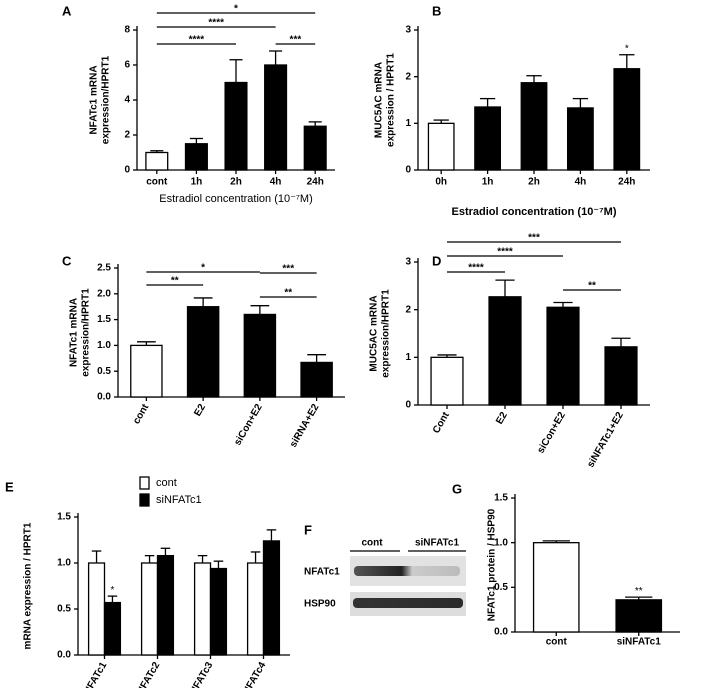  Describe the element at coordinates (67, 260) in the screenshot. I see `panel-label: C` at that location.